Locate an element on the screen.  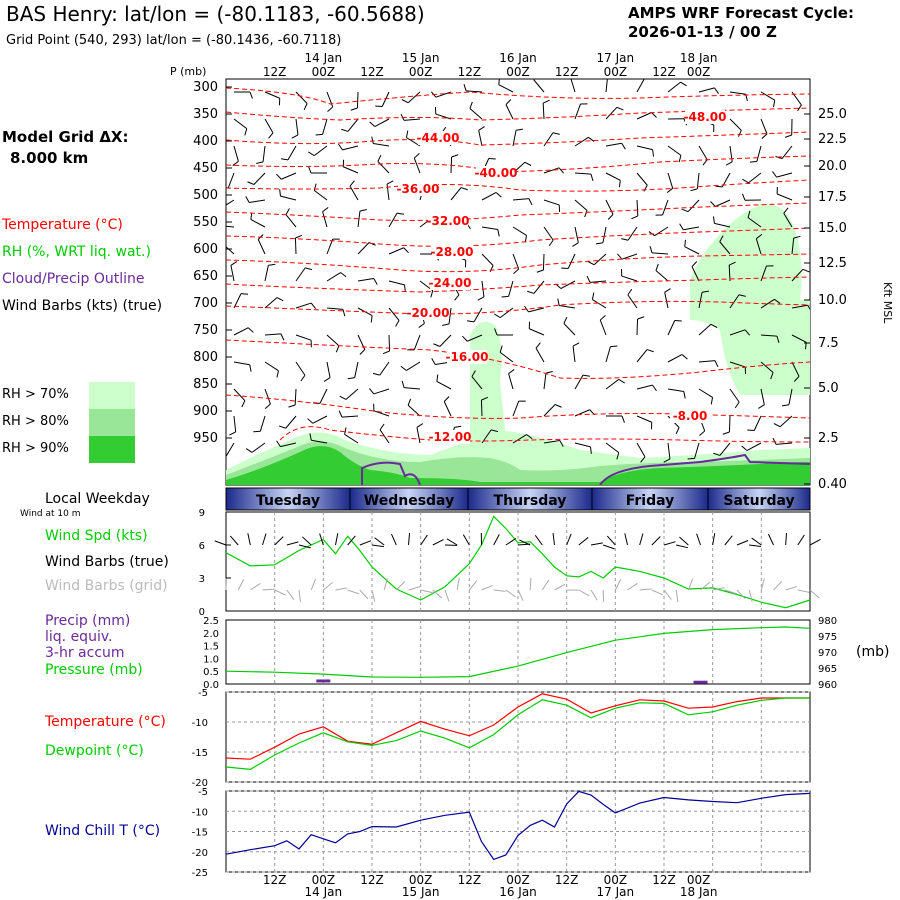
label-temperature: Temperature (°C) is located at coordinates (105, 722).